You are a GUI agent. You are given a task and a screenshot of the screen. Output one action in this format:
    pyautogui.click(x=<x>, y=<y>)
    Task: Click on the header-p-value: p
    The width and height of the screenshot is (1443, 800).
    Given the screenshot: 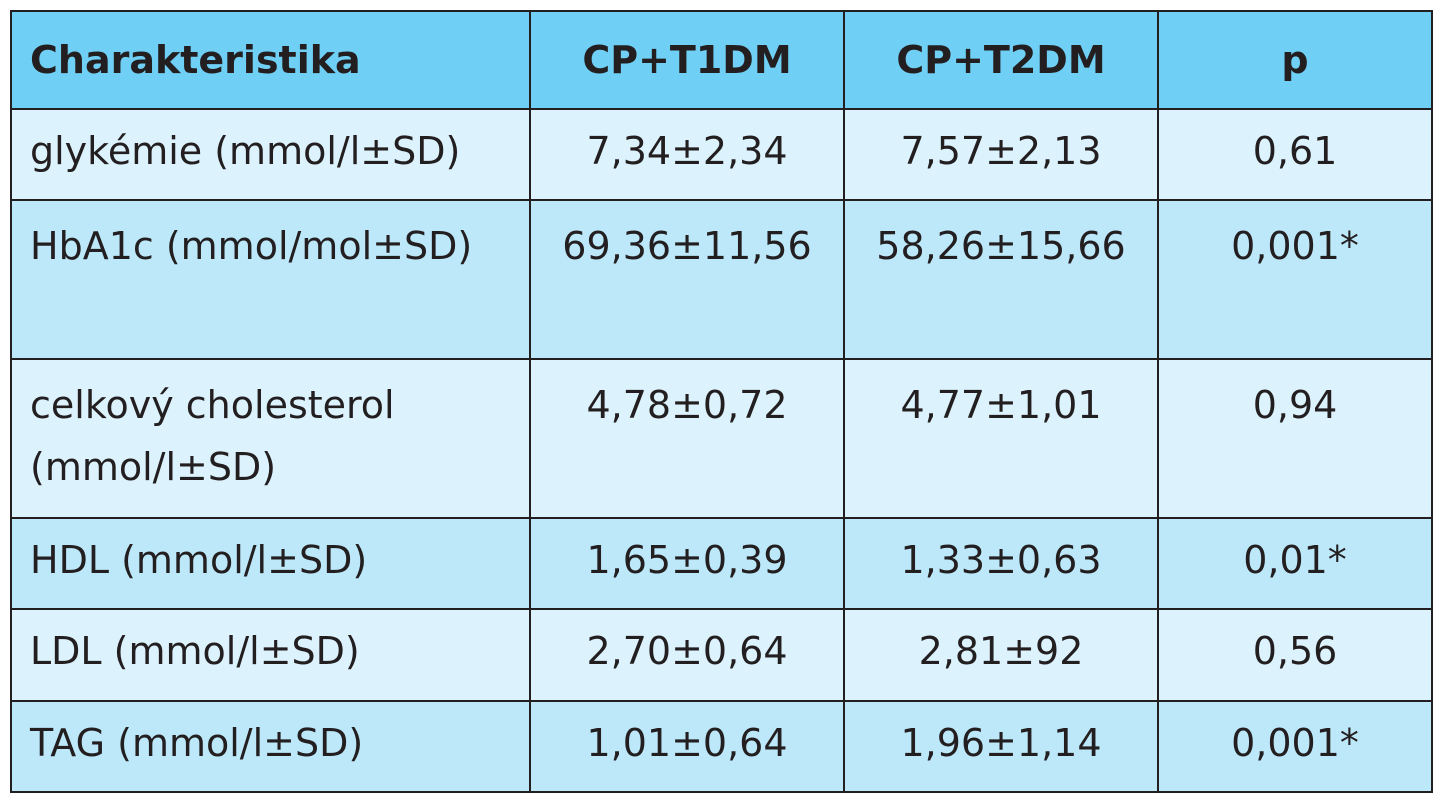 What is the action you would take?
    pyautogui.click(x=1295, y=60)
    